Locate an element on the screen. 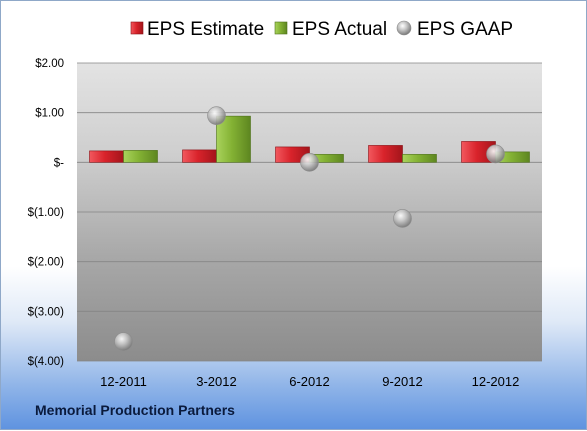 This screenshot has height=431, width=587. x-tick-label: 6-2012 is located at coordinates (309, 381).